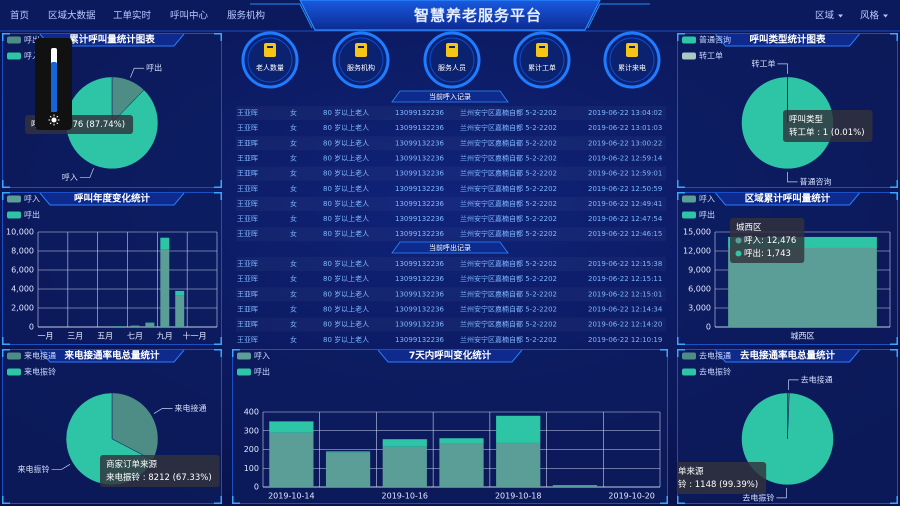  What do you see at coordinates (788, 199) in the screenshot?
I see `panel-title: 区域累计呼叫量统计` at bounding box center [788, 199].